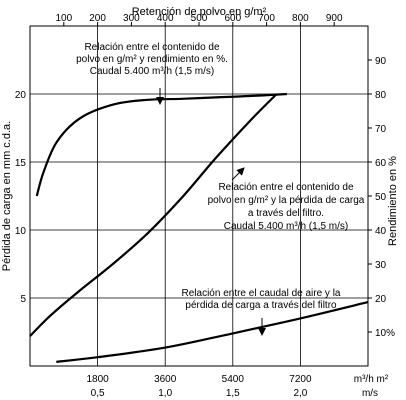 The image size is (406, 400). What do you see at coordinates (21, 95) in the screenshot?
I see `left-axis-tick-label: 20` at bounding box center [21, 95].